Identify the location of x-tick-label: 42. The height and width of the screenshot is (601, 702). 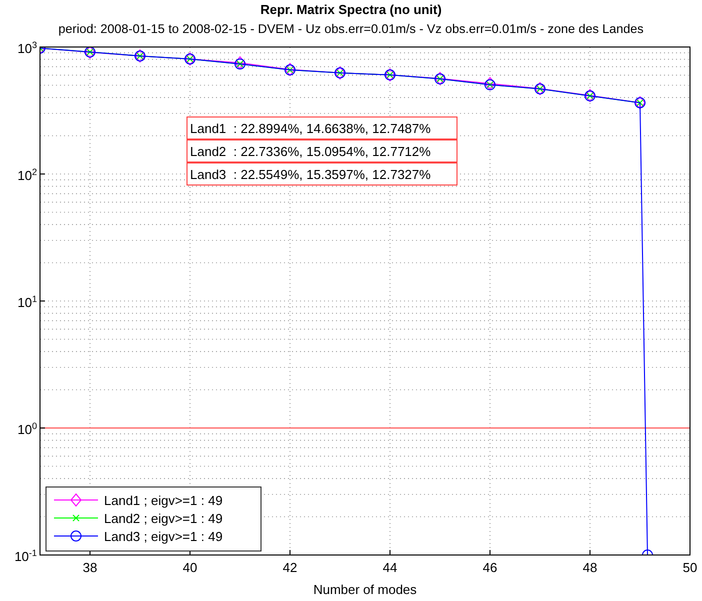
(290, 567).